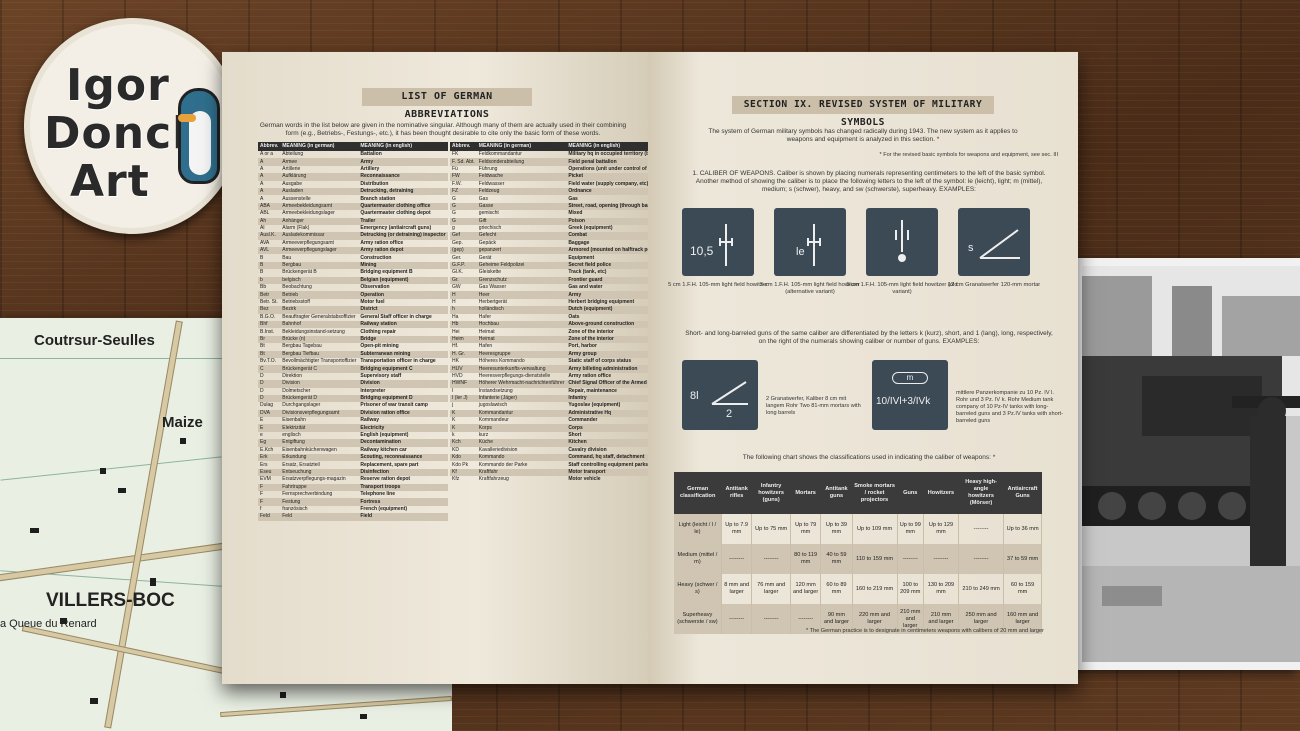 This screenshot has width=1300, height=731. I want to click on table-cell: Herbert bridging equipment, so click(601, 302).